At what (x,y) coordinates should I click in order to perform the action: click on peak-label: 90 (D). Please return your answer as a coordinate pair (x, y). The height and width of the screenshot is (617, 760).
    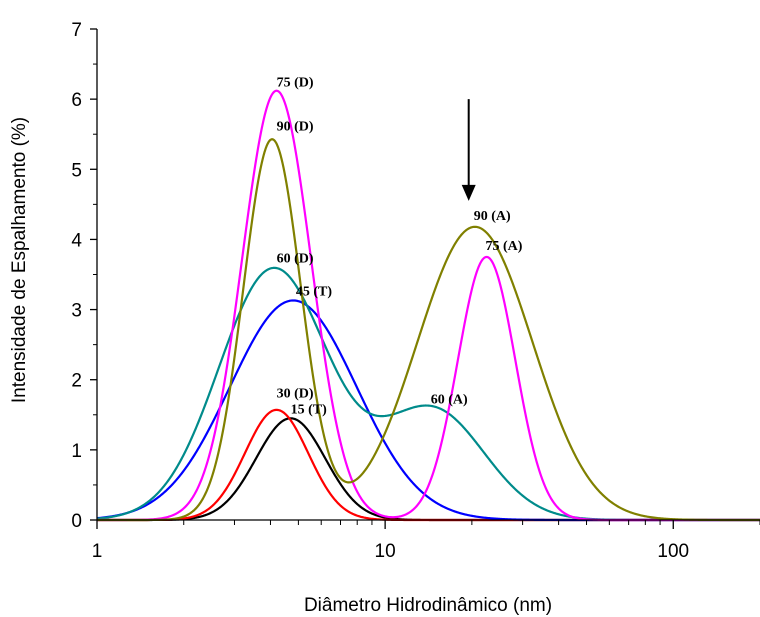
    Looking at the image, I should click on (295, 127).